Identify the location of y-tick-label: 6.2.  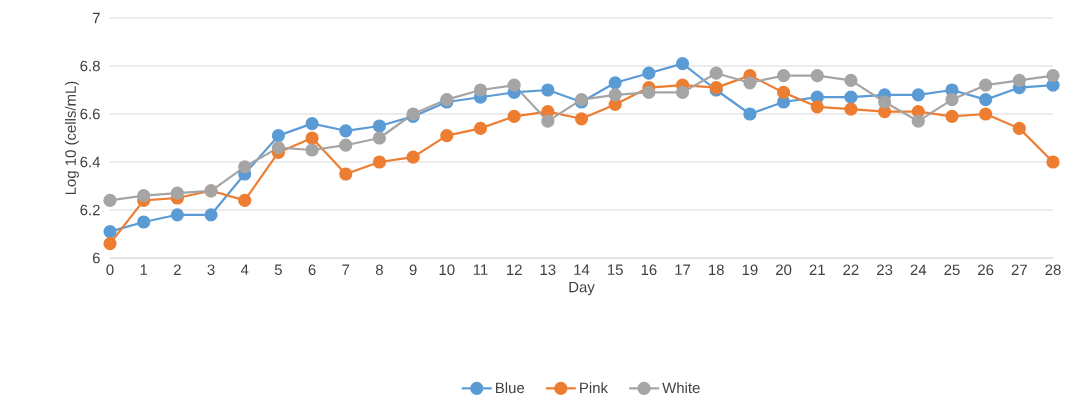
(90, 210).